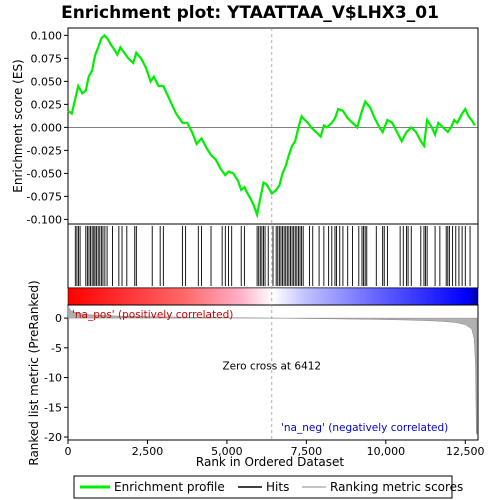 The width and height of the screenshot is (500, 500). What do you see at coordinates (364, 428) in the screenshot?
I see `negative-label: 'na_neg' (negatively correlated)` at bounding box center [364, 428].